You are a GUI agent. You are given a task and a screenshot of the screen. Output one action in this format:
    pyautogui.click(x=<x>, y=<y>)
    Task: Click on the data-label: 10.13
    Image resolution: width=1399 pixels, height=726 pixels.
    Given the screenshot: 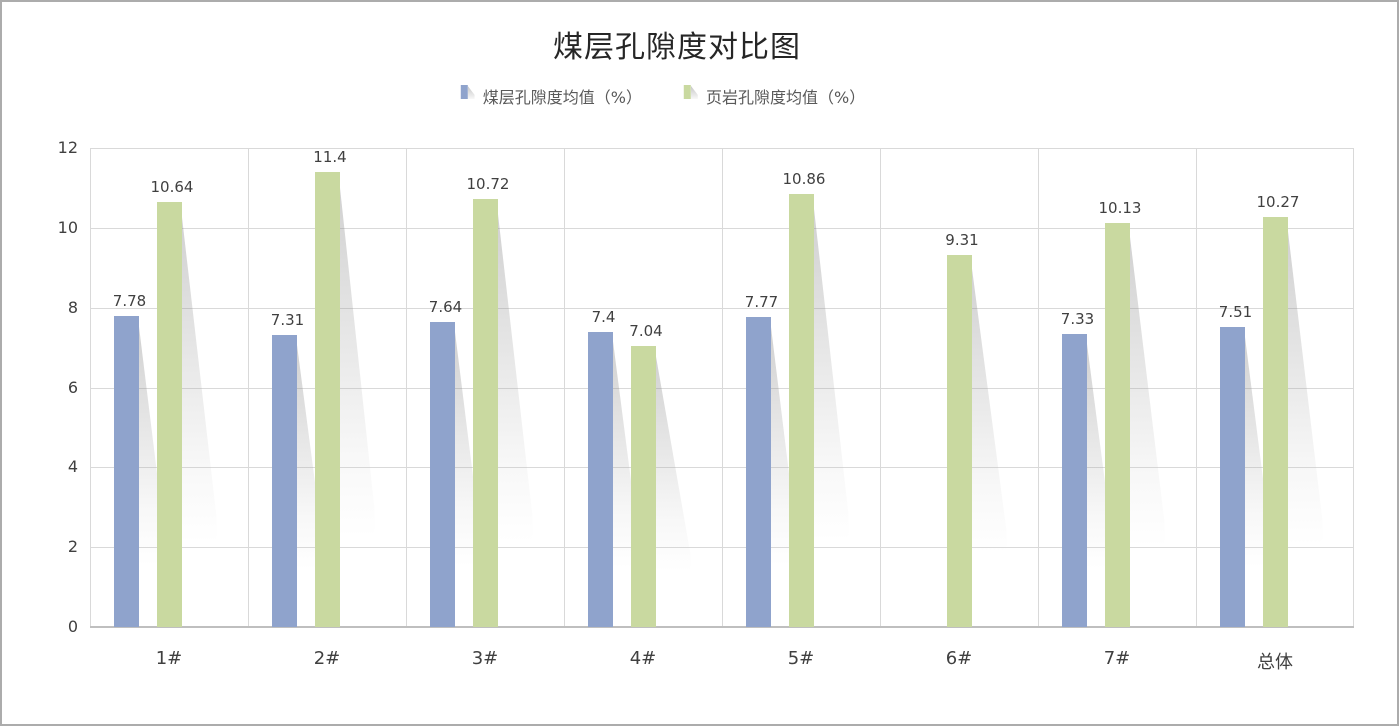 What is the action you would take?
    pyautogui.click(x=1120, y=207)
    